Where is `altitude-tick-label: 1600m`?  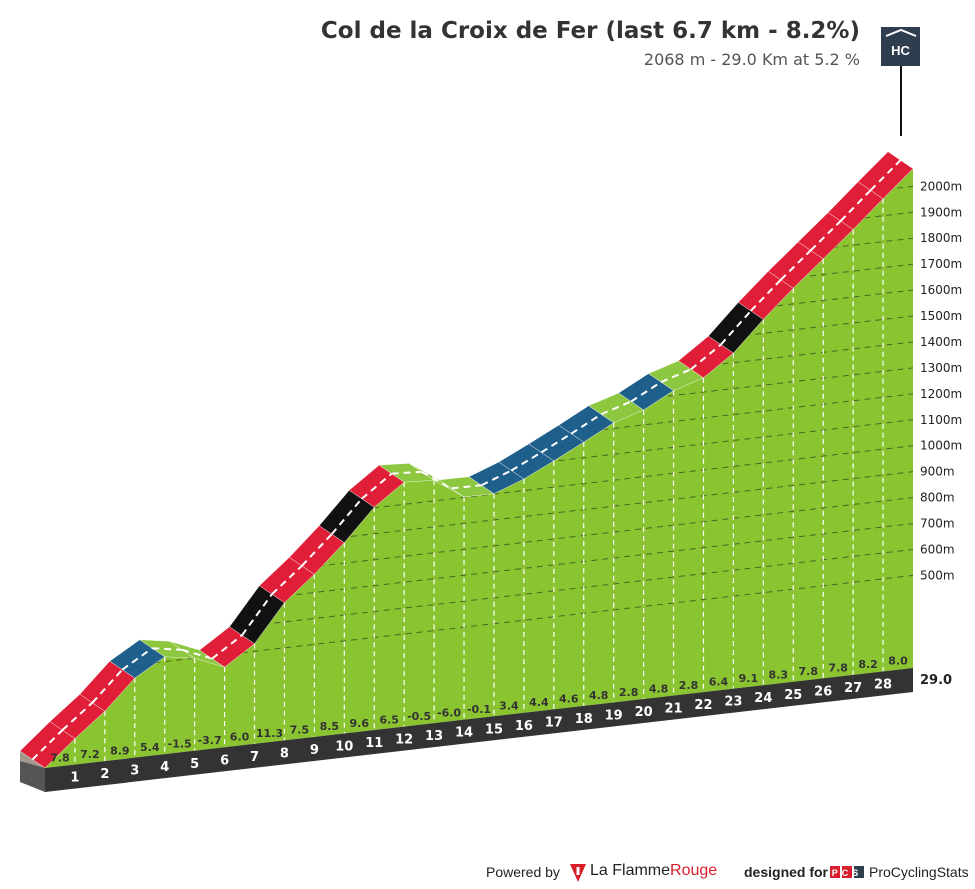
altitude-tick-label: 1600m is located at coordinates (941, 290).